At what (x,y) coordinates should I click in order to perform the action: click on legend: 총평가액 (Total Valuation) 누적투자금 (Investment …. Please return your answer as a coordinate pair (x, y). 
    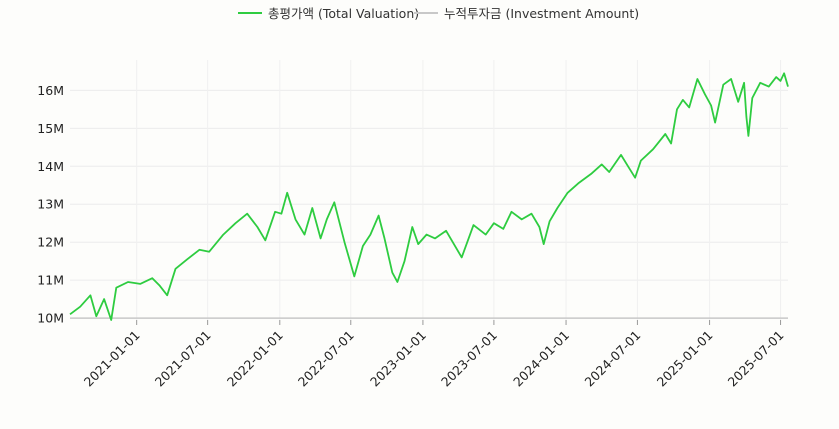
    Looking at the image, I should click on (438, 13).